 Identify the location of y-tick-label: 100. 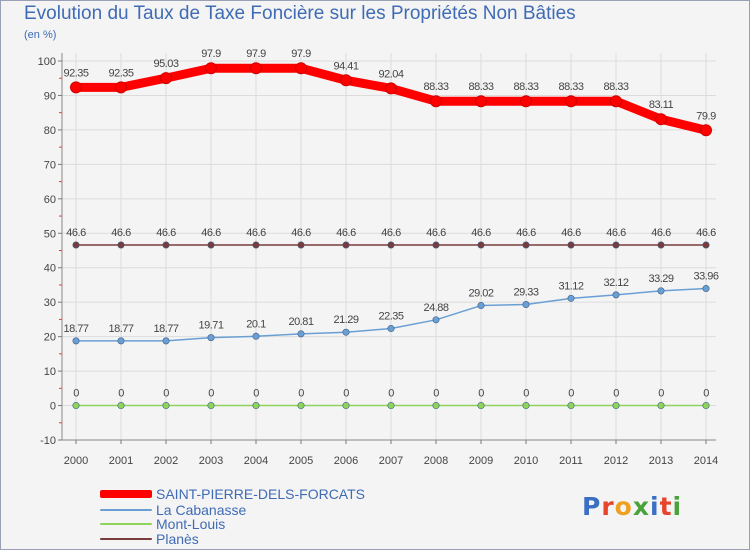
(47, 62).